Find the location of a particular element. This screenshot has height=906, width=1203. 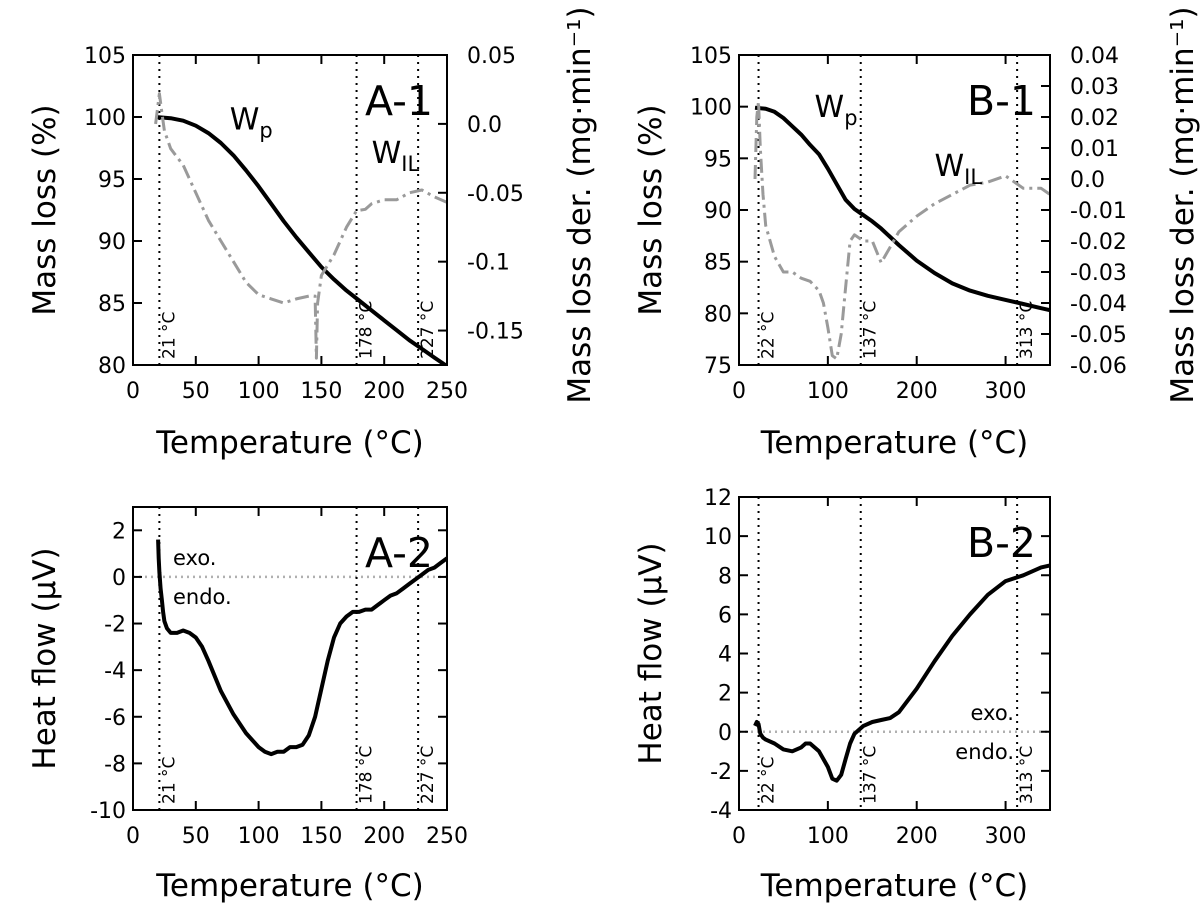

y-tick-label: 4 is located at coordinates (725, 655).